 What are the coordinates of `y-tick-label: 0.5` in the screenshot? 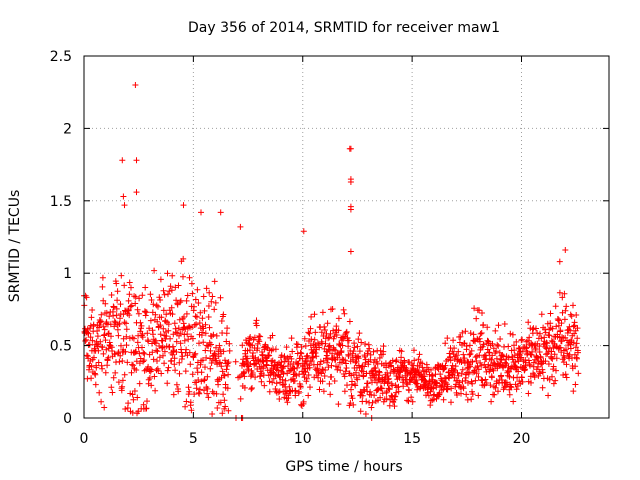 It's located at (61, 347).